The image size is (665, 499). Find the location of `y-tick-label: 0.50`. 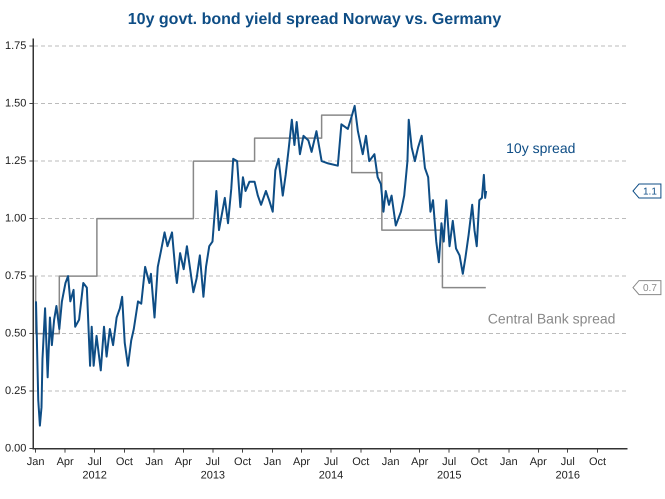

y-tick-label: 0.50 is located at coordinates (15, 334).